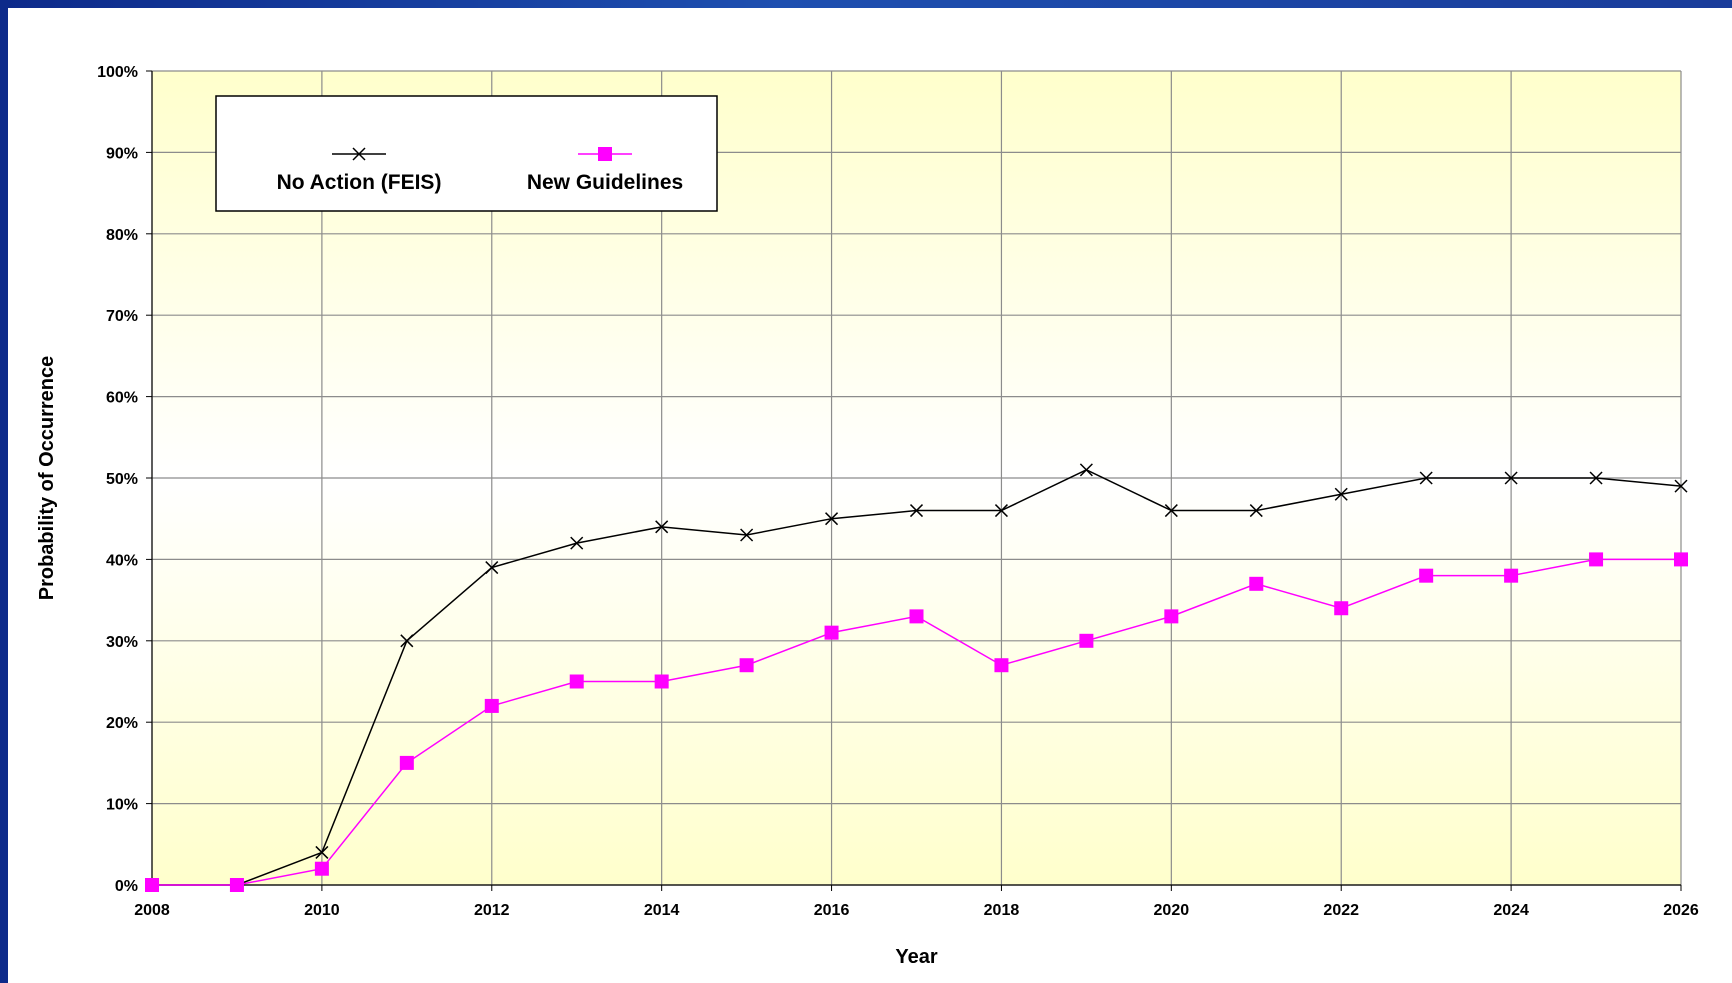  What do you see at coordinates (1511, 910) in the screenshot?
I see `x-tick-label: 2024` at bounding box center [1511, 910].